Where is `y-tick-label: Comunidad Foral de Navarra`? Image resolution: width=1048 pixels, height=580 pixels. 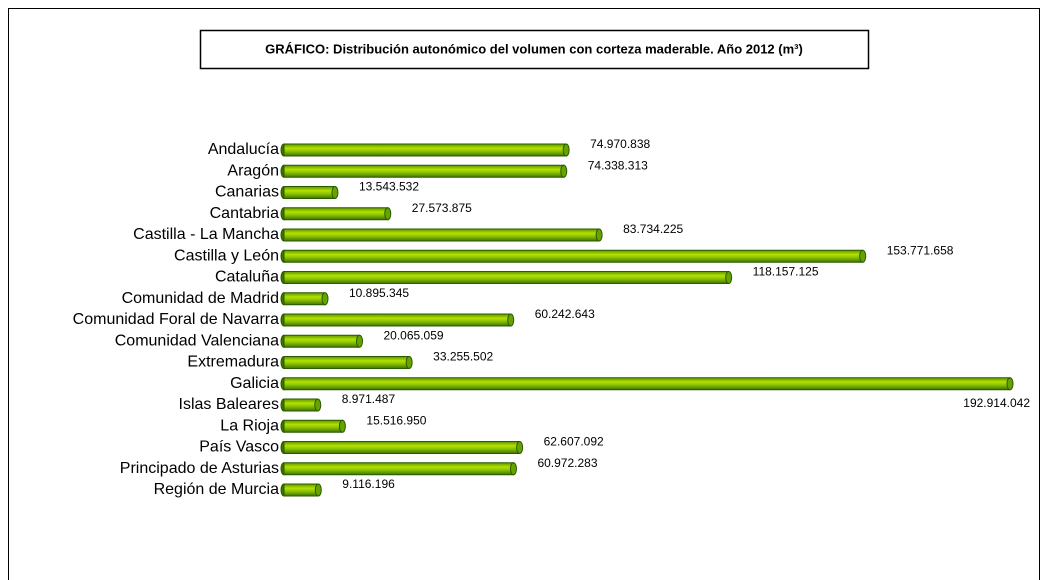 y-tick-label: Comunidad Foral de Navarra is located at coordinates (176, 319).